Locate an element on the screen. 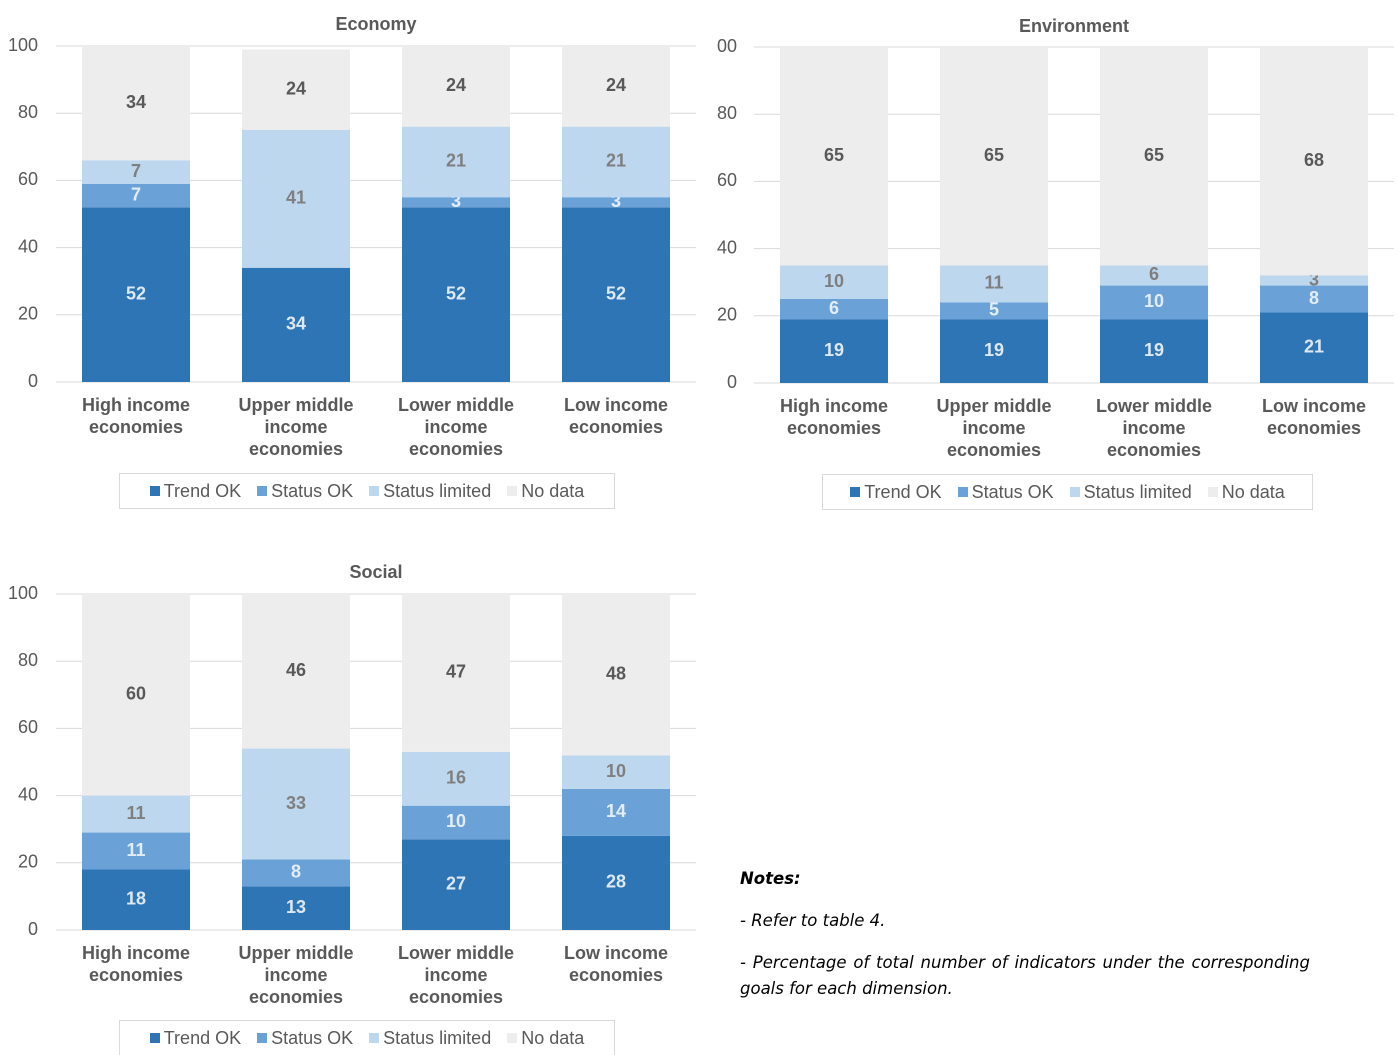 This screenshot has width=1399, height=1055. x-tick-label: Lower middle income economies is located at coordinates (1153, 428).